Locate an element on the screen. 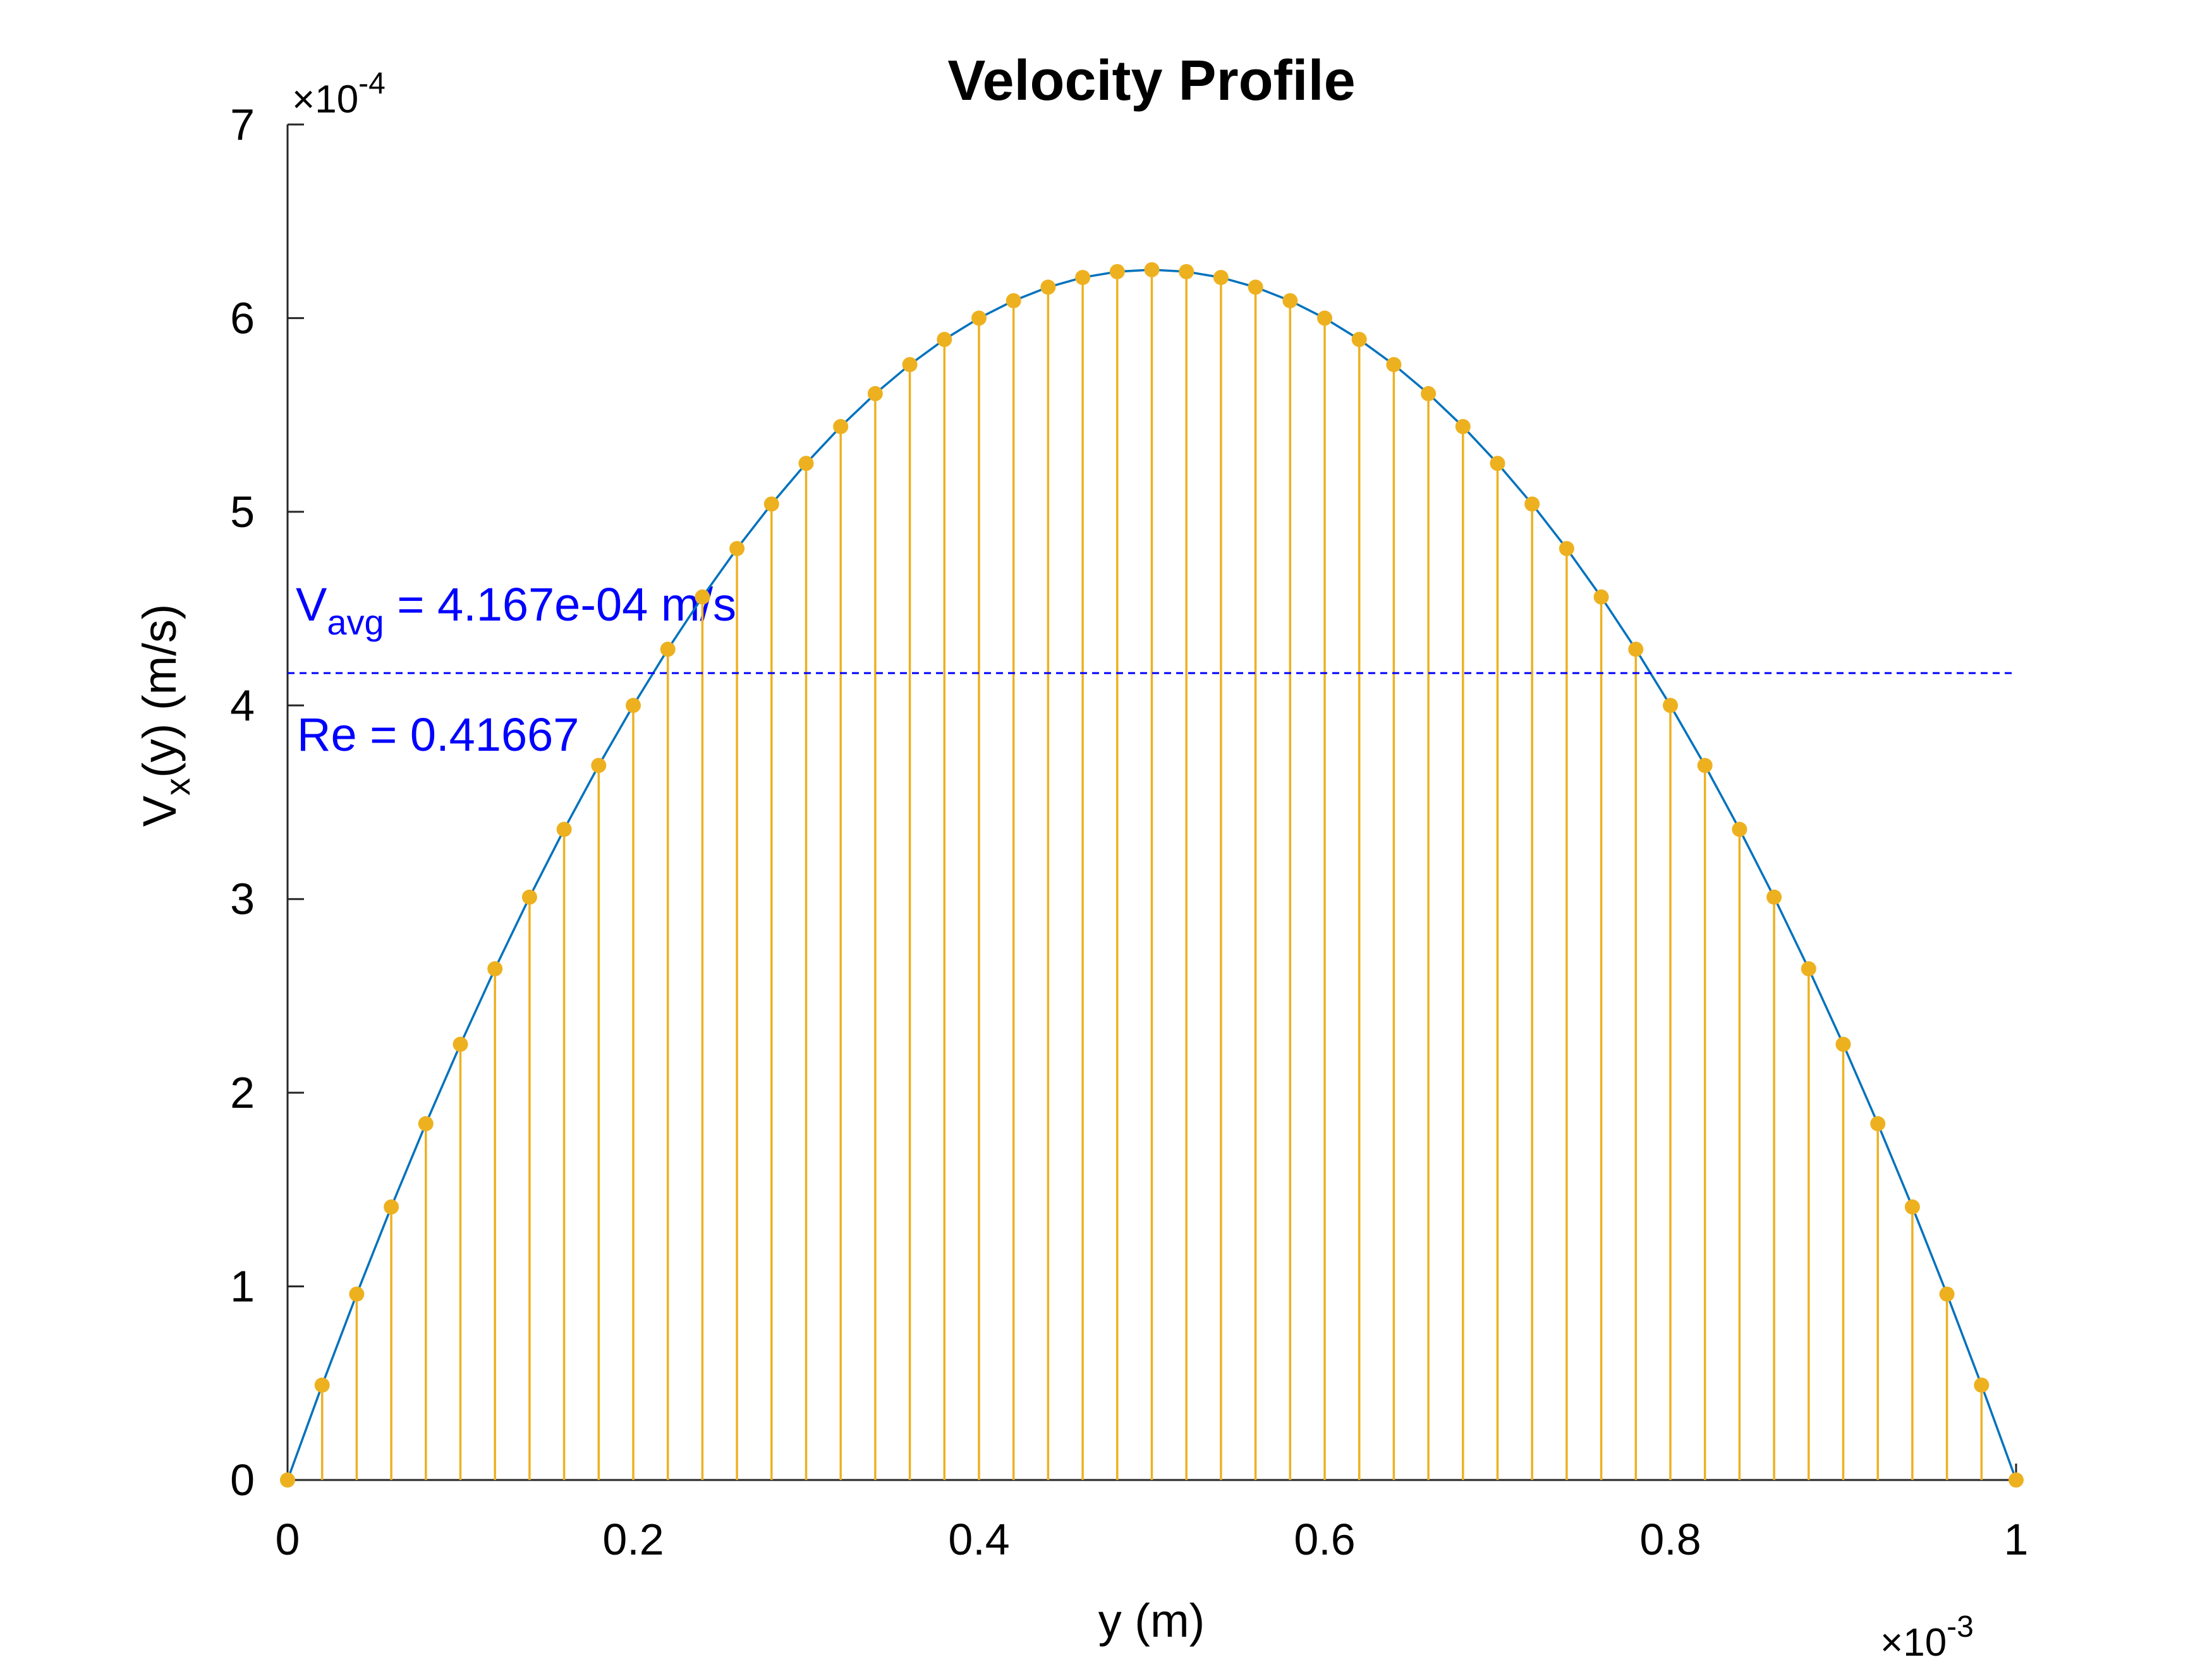 The width and height of the screenshot is (2212, 1662). x-multiplier-exponent: -3 is located at coordinates (1960, 1627).